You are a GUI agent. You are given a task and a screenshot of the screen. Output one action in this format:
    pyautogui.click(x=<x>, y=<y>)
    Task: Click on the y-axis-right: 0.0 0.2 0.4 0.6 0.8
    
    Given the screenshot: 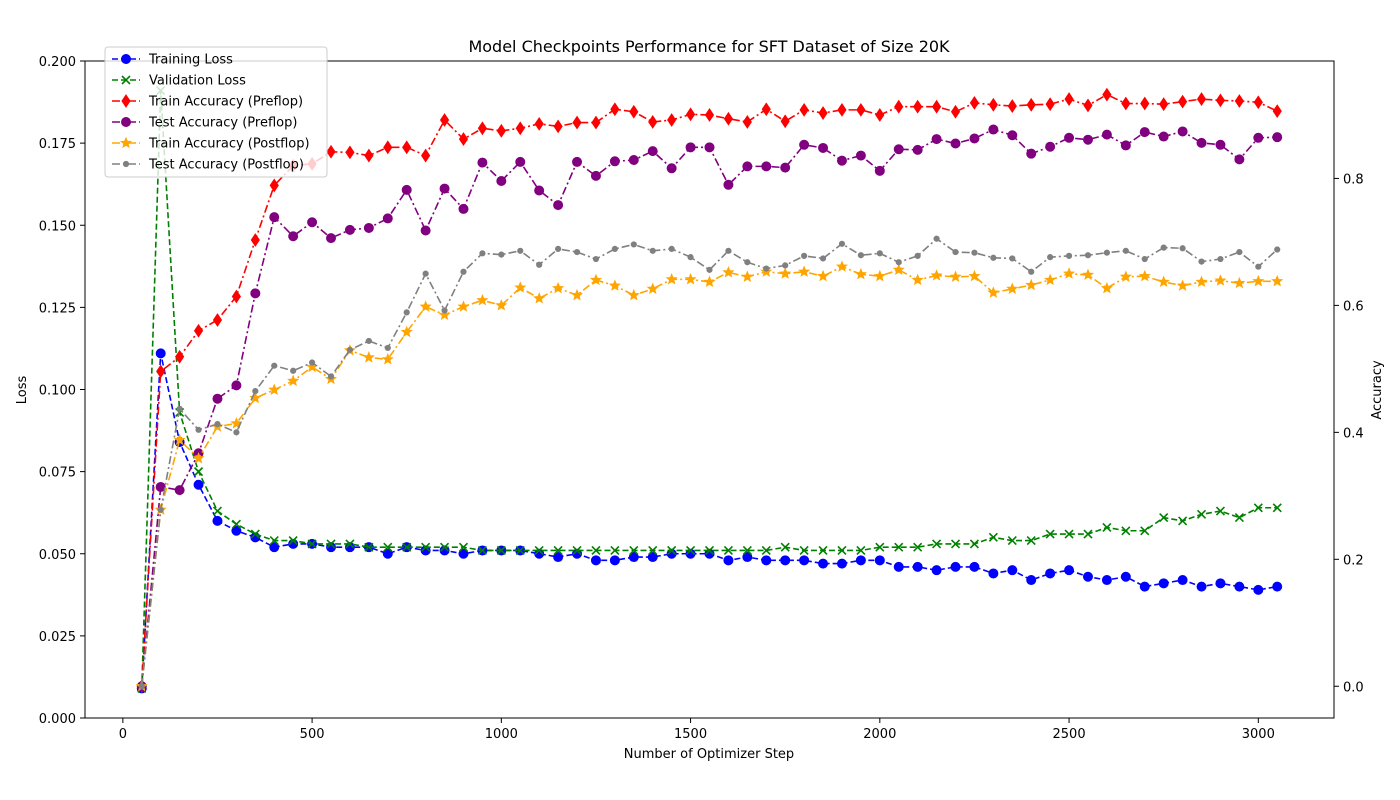 What is the action you would take?
    pyautogui.click(x=1349, y=433)
    